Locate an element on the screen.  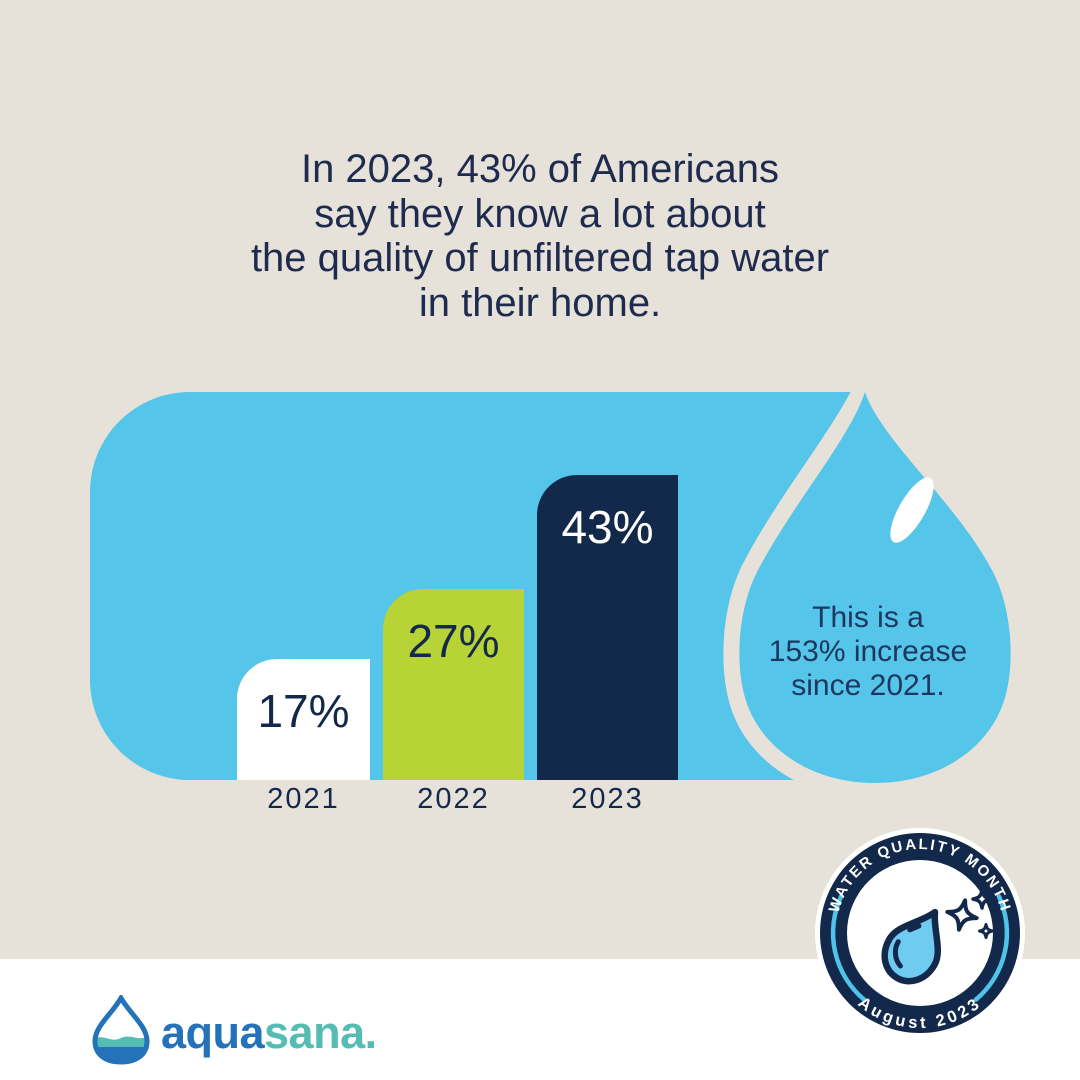
sparkle-icon-large is located at coordinates (962, 915).